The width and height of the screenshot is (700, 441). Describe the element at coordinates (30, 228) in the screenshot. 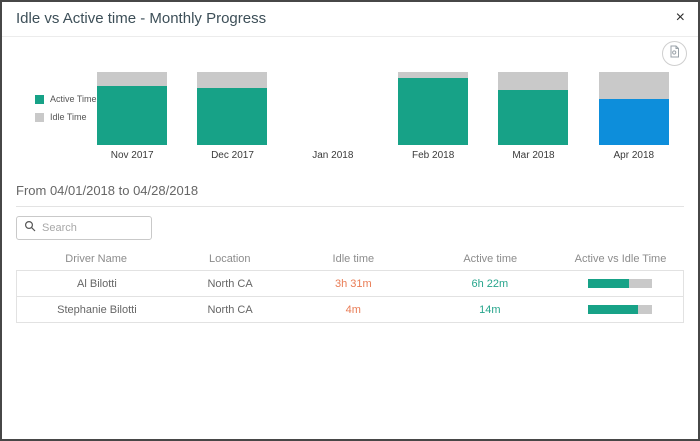

I see `search-icon` at that location.